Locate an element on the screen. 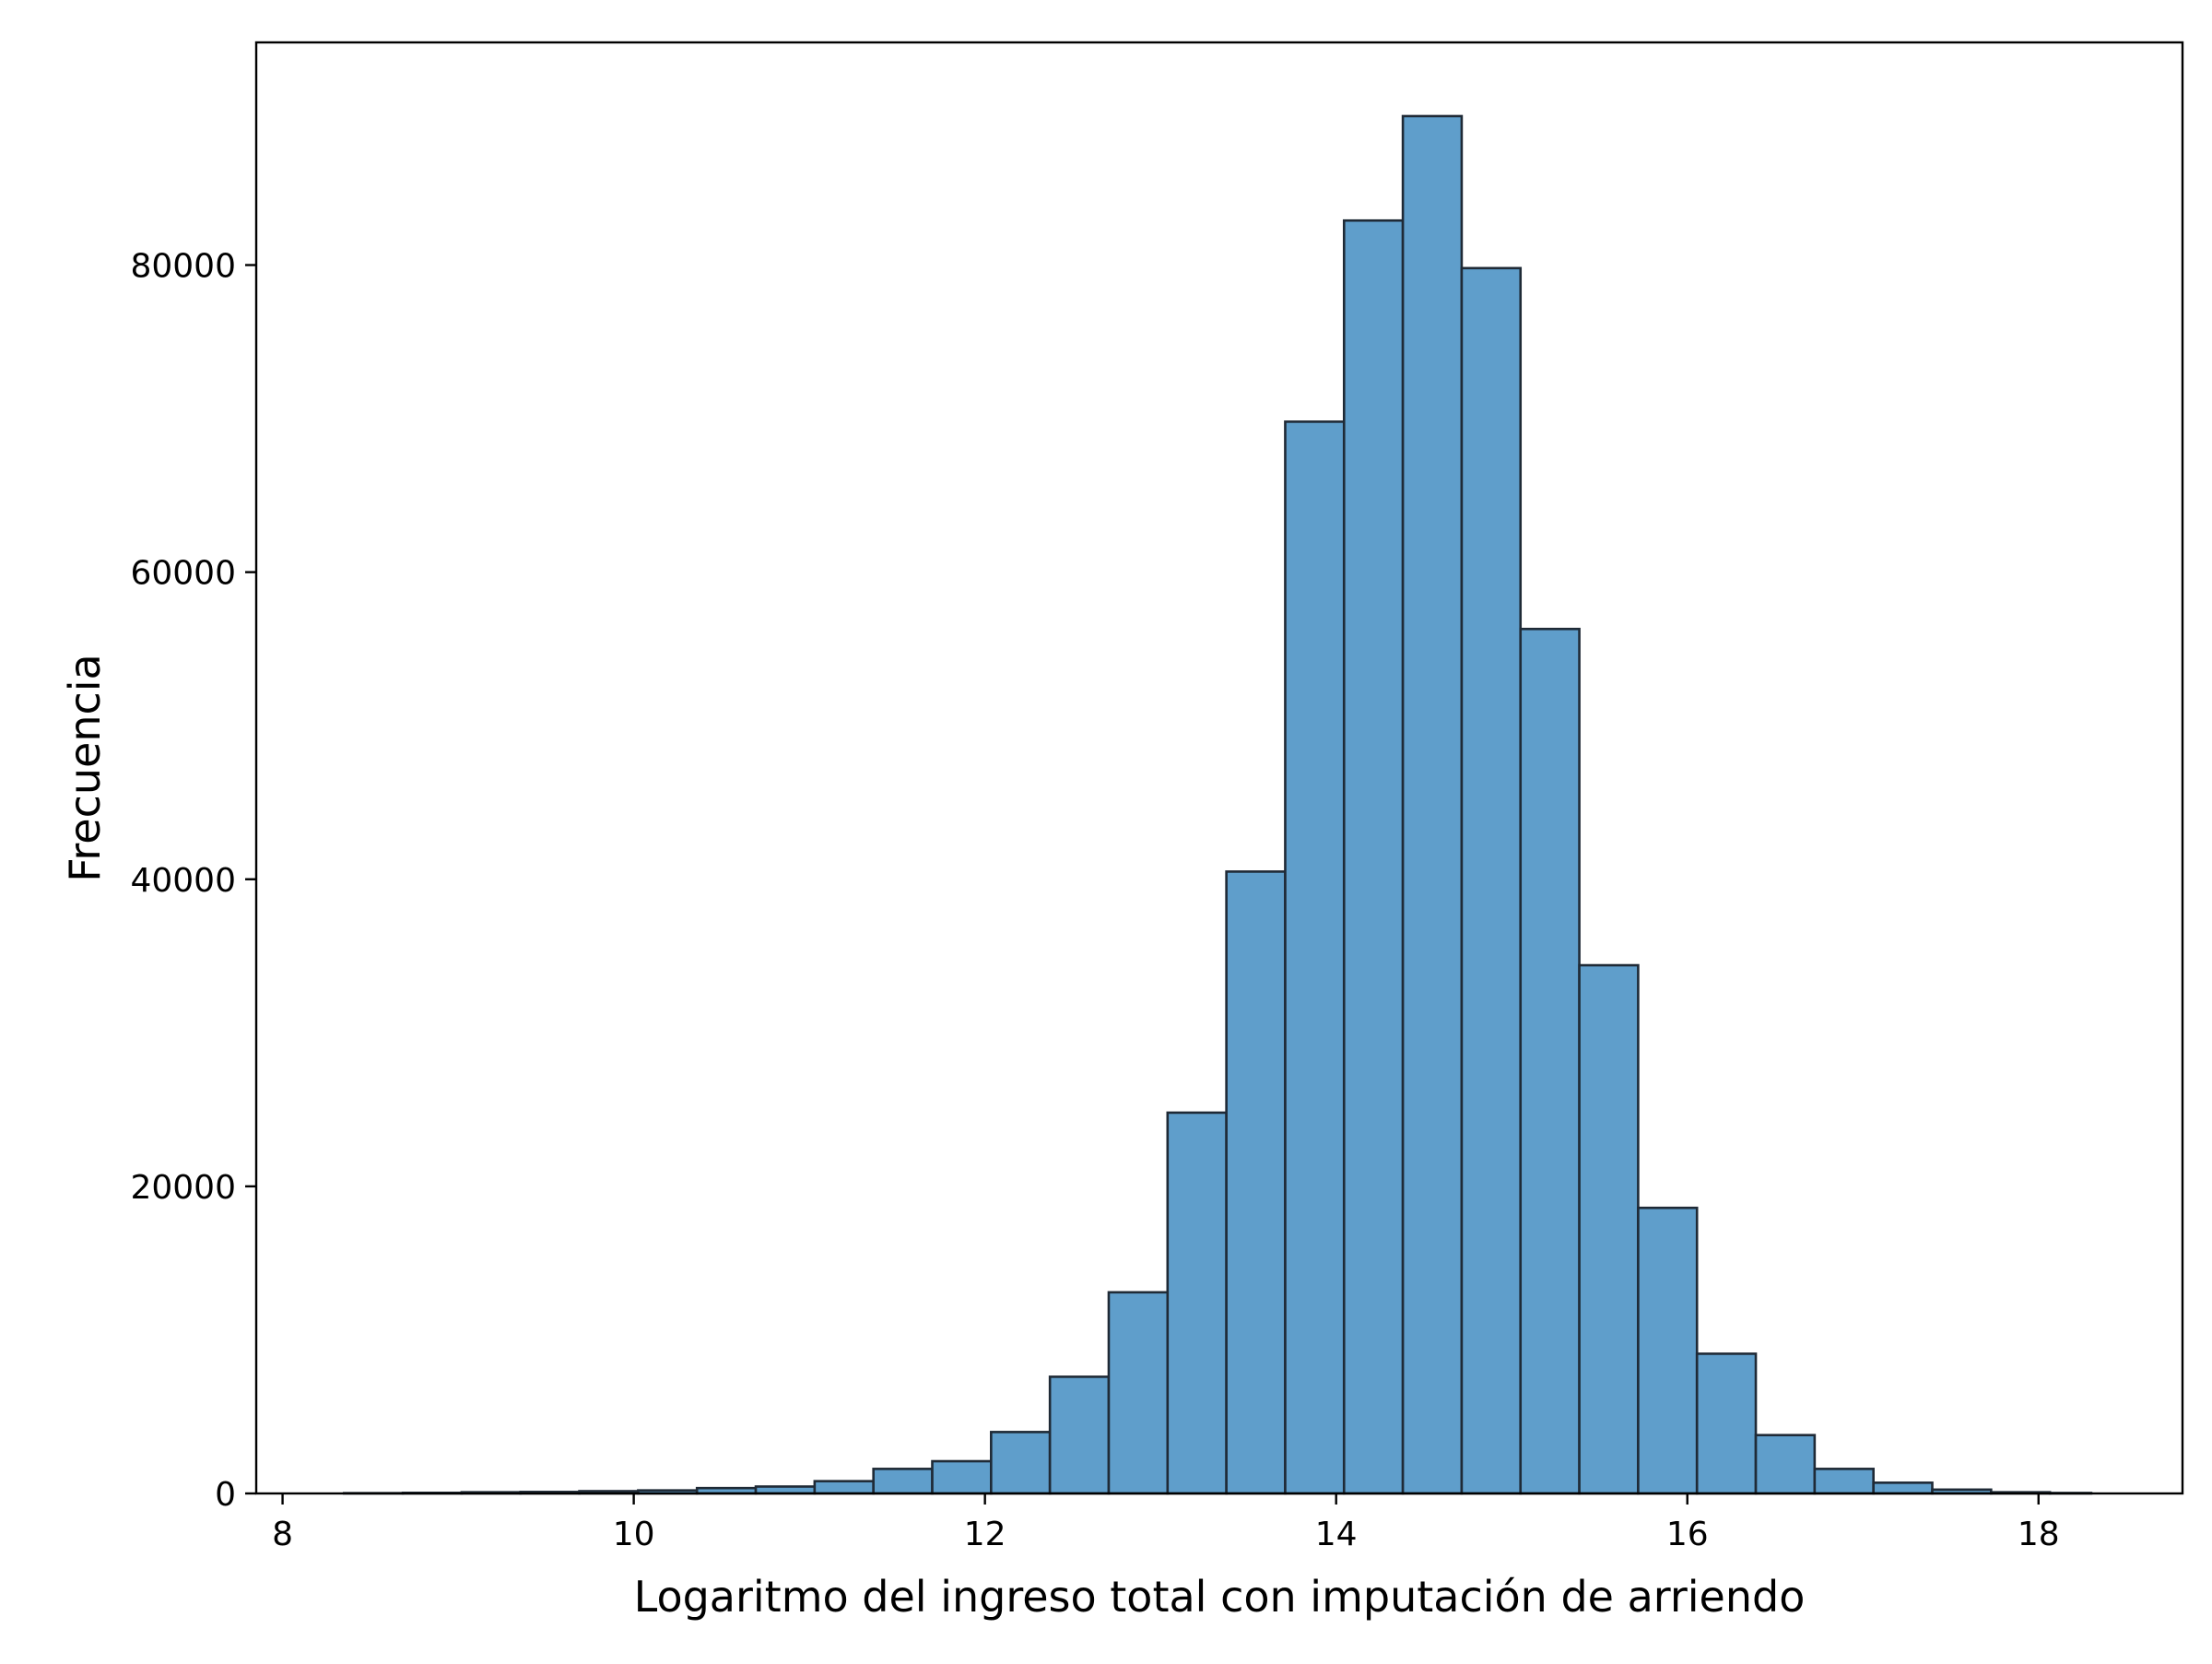 The width and height of the screenshot is (2212, 1664). x-tick-label: 8 is located at coordinates (282, 1534).